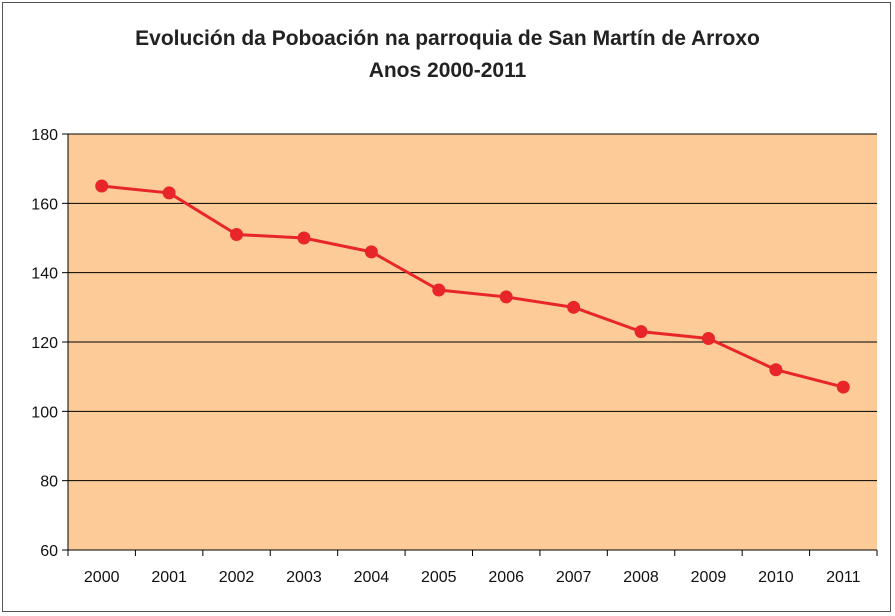 This screenshot has height=616, width=895. What do you see at coordinates (44, 135) in the screenshot?
I see `y-tick-label: 180` at bounding box center [44, 135].